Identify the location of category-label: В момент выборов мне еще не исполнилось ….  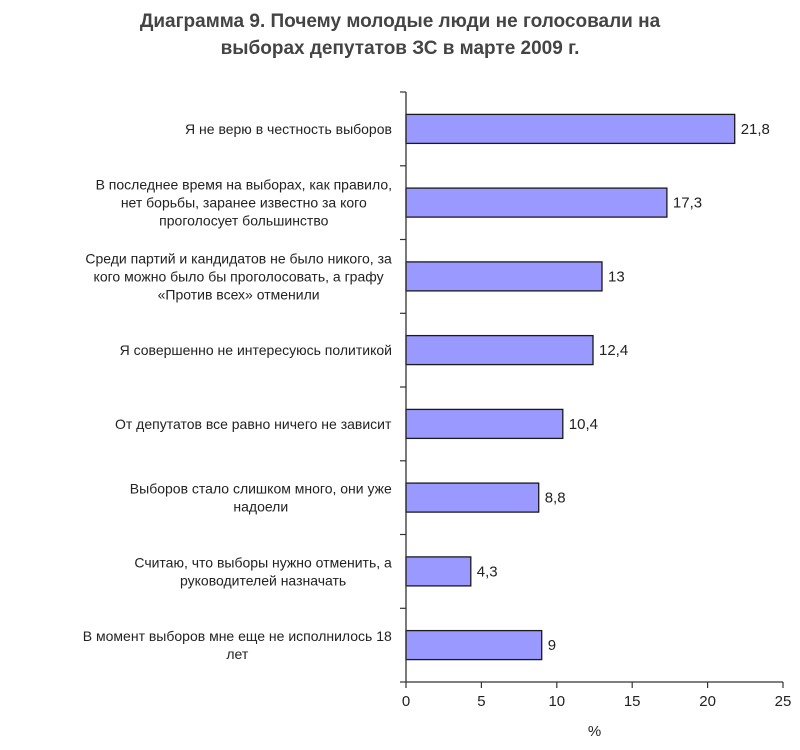
(237, 645).